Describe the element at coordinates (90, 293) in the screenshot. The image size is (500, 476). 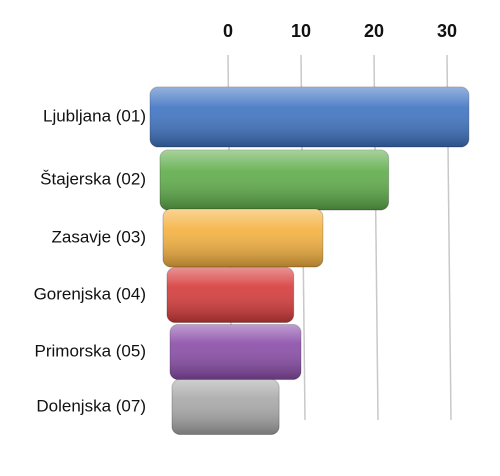
I see `category-label: Gorenjska (04)` at that location.